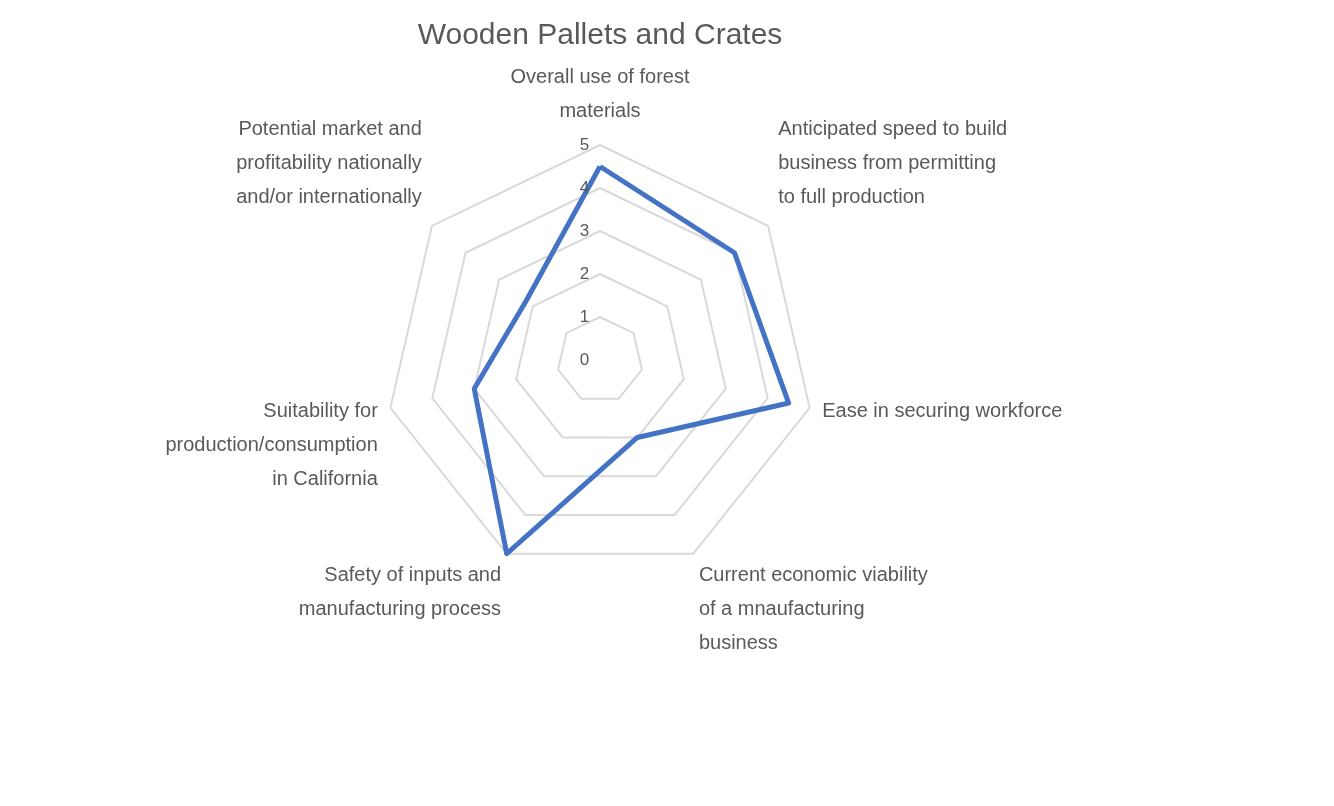  What do you see at coordinates (942, 409) in the screenshot?
I see `spoke-label: Ease in securing workforce` at bounding box center [942, 409].